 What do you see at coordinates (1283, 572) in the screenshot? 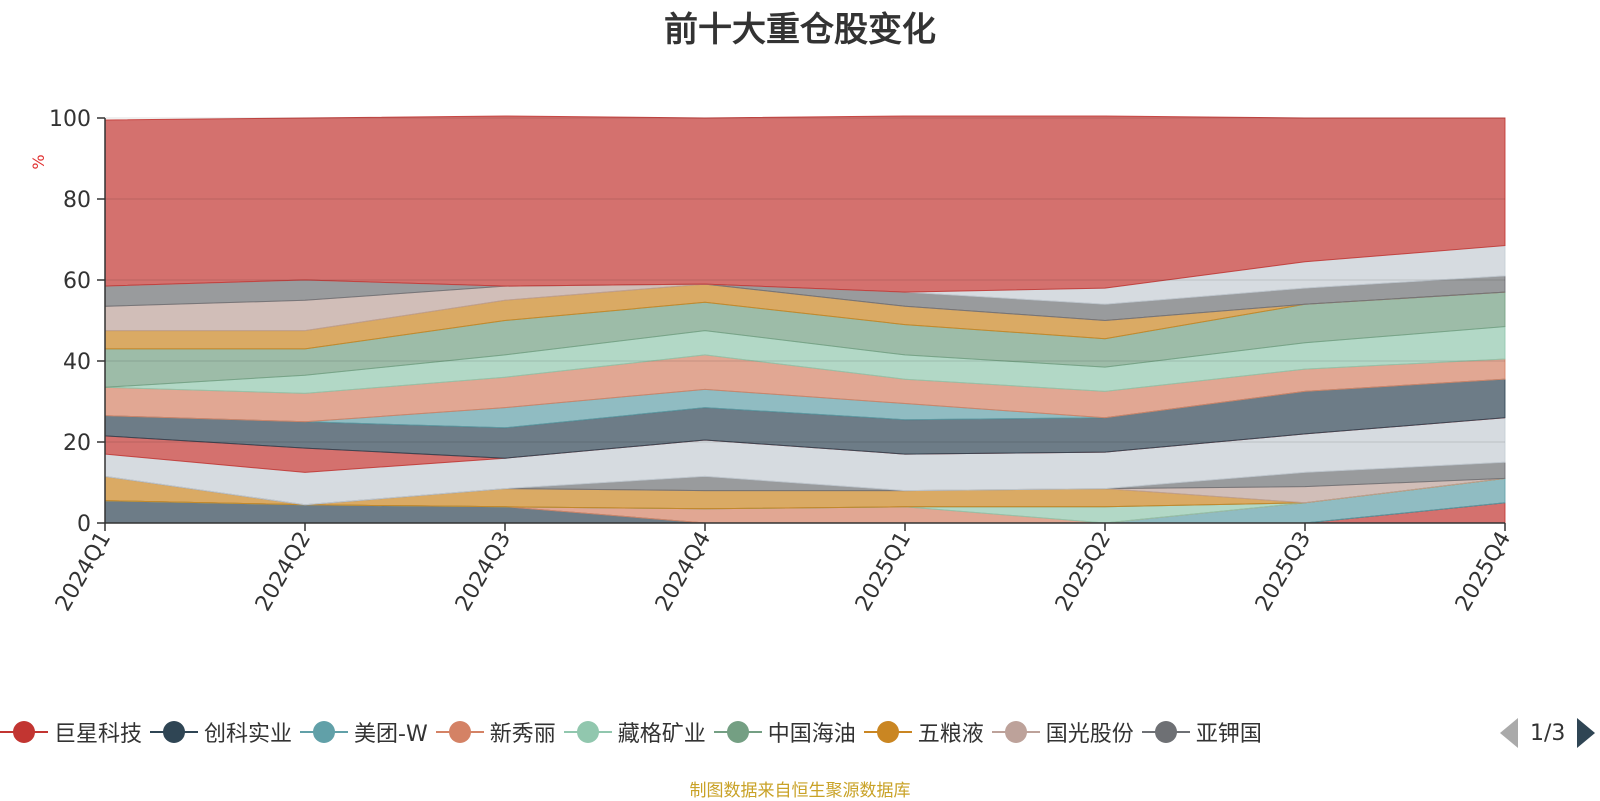
I see `x-tick-label: 2025Q3` at bounding box center [1283, 572].